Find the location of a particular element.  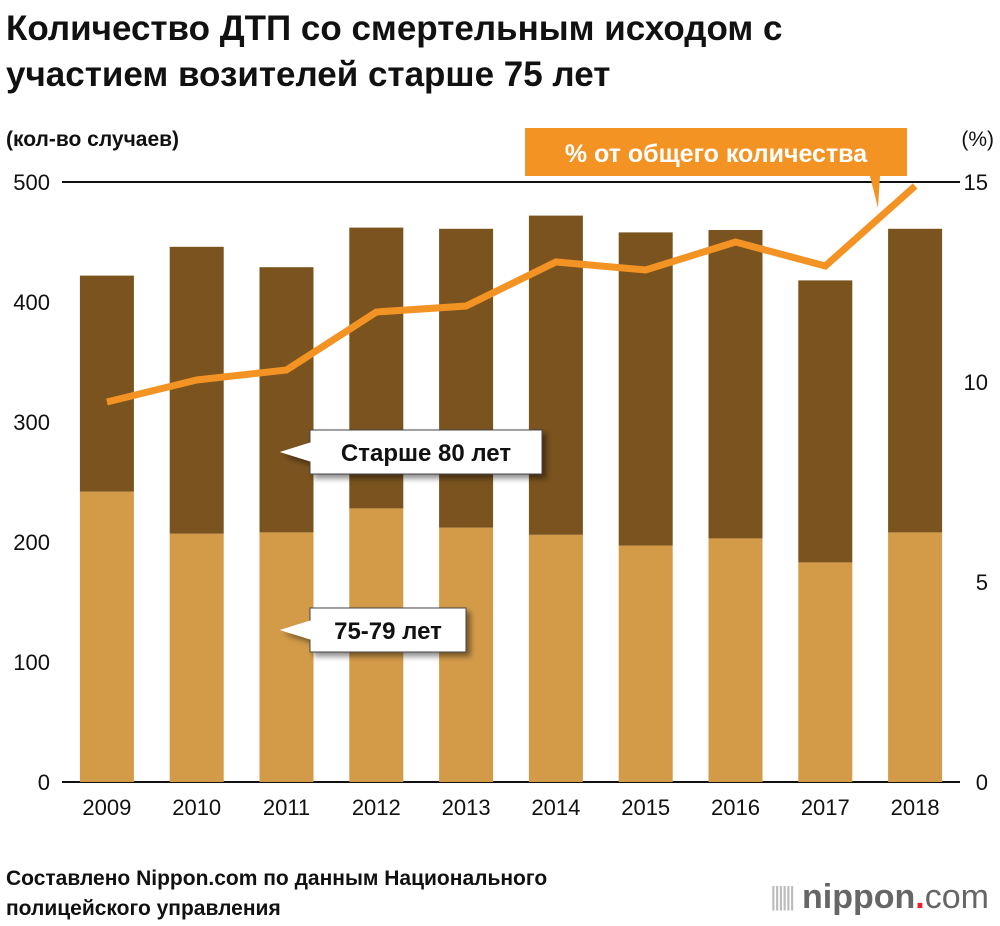

x-tick-label: 2011 is located at coordinates (286, 807).